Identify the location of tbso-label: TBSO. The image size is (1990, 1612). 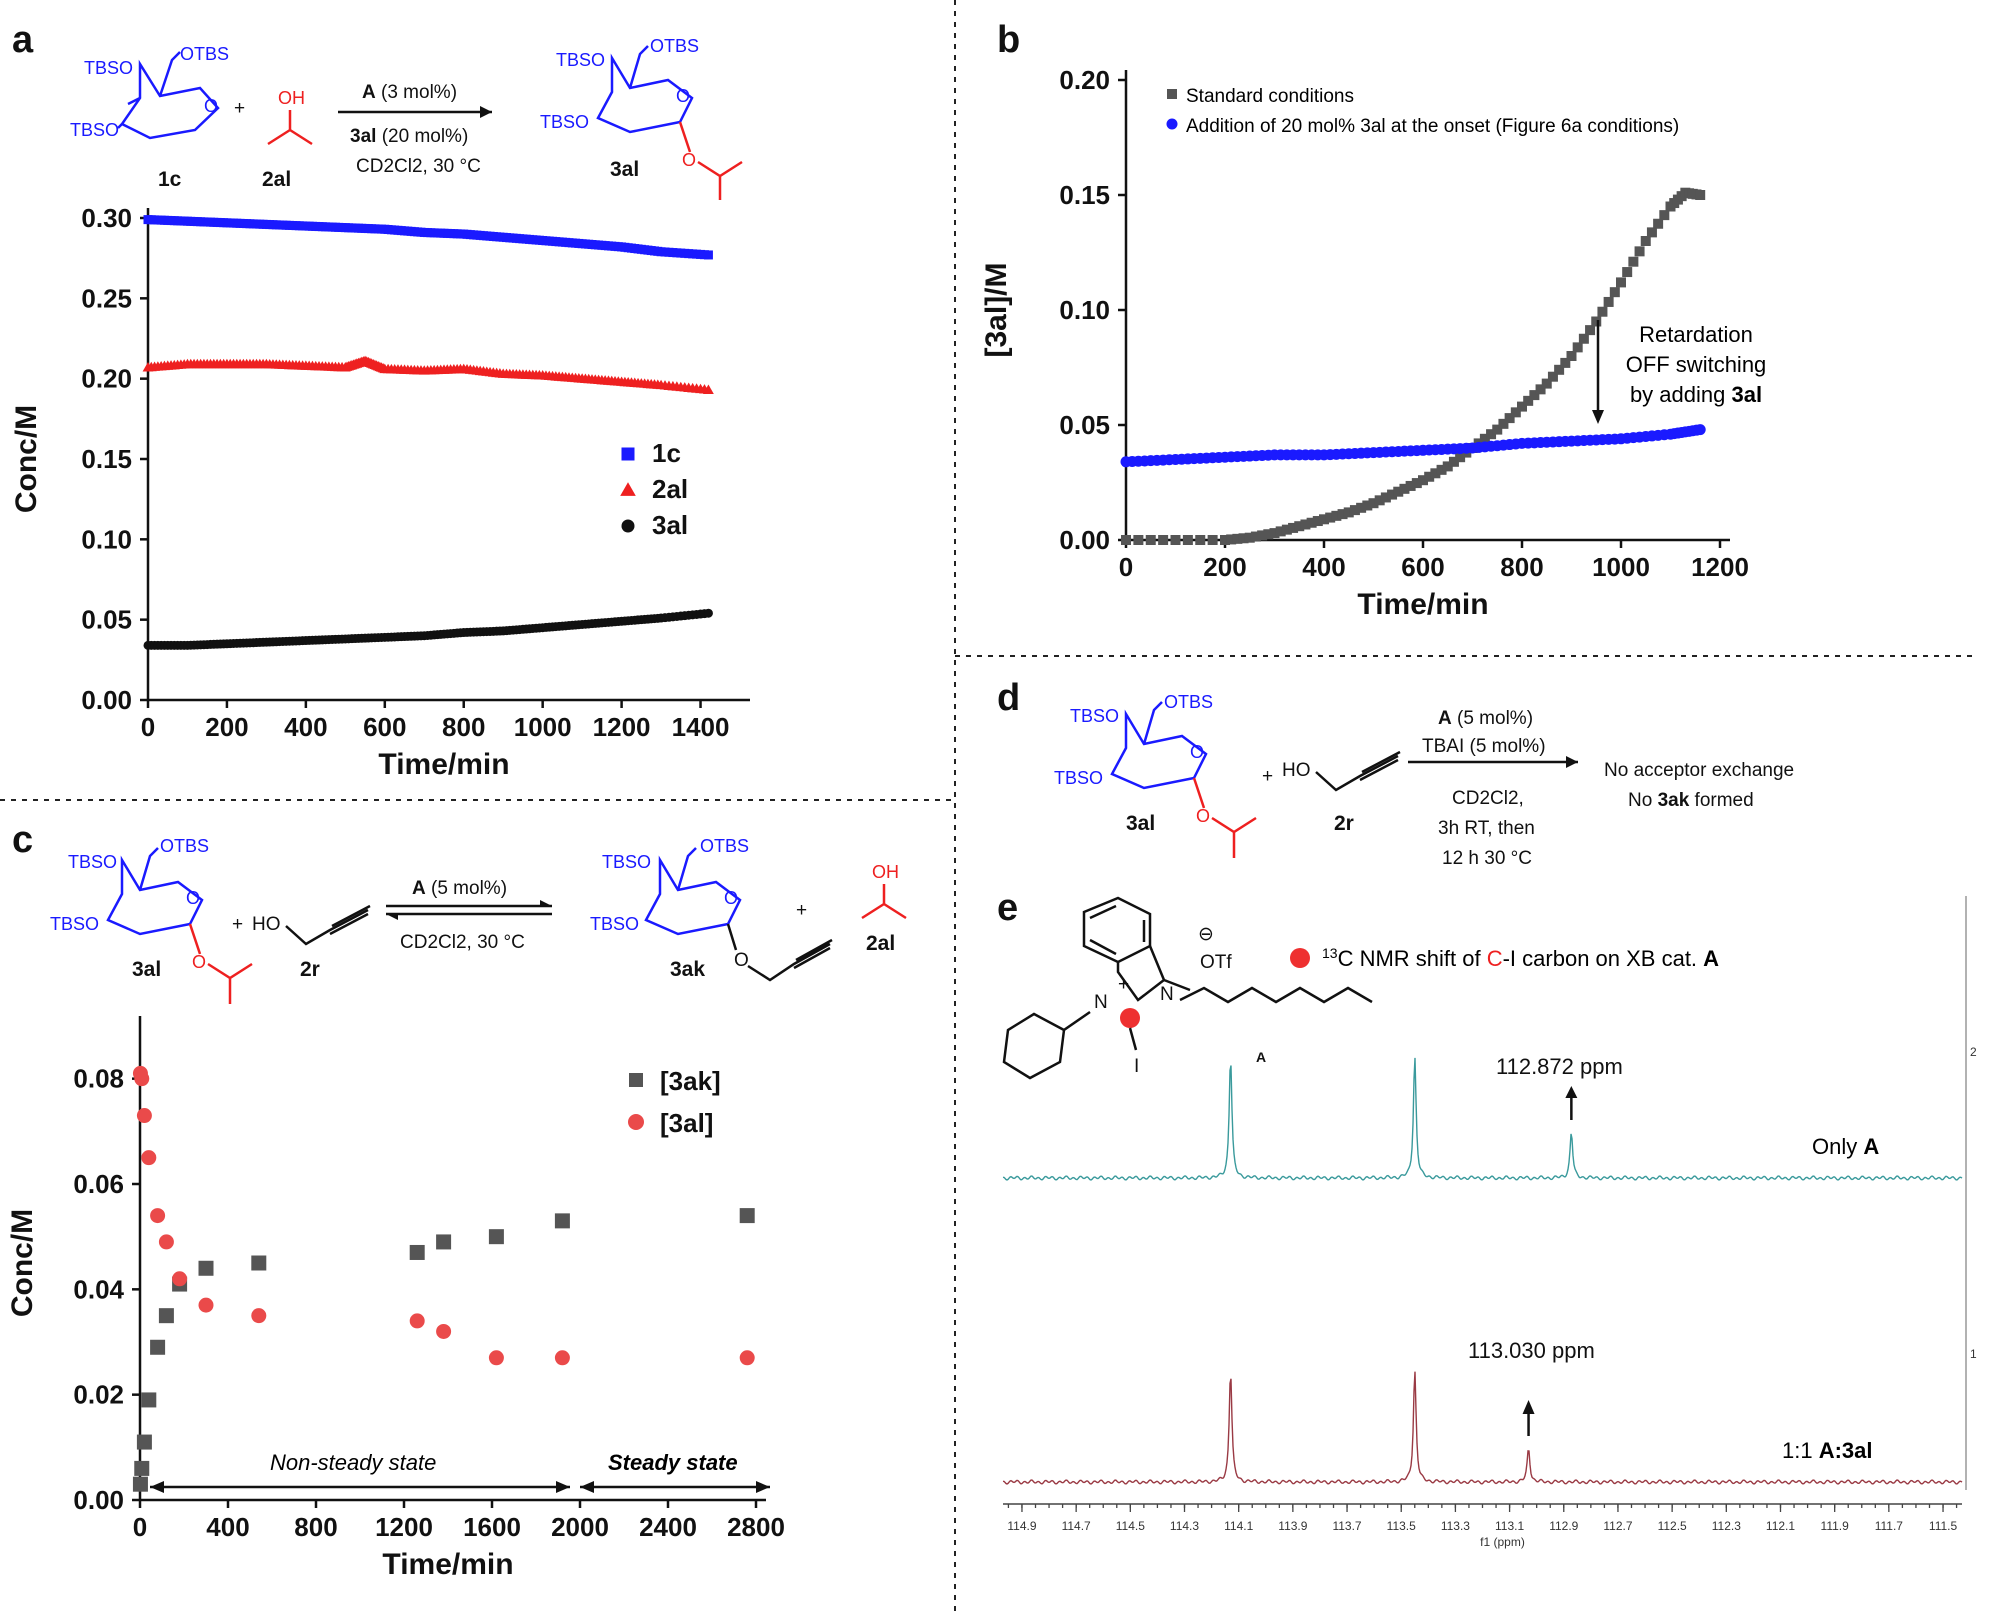
(564, 122).